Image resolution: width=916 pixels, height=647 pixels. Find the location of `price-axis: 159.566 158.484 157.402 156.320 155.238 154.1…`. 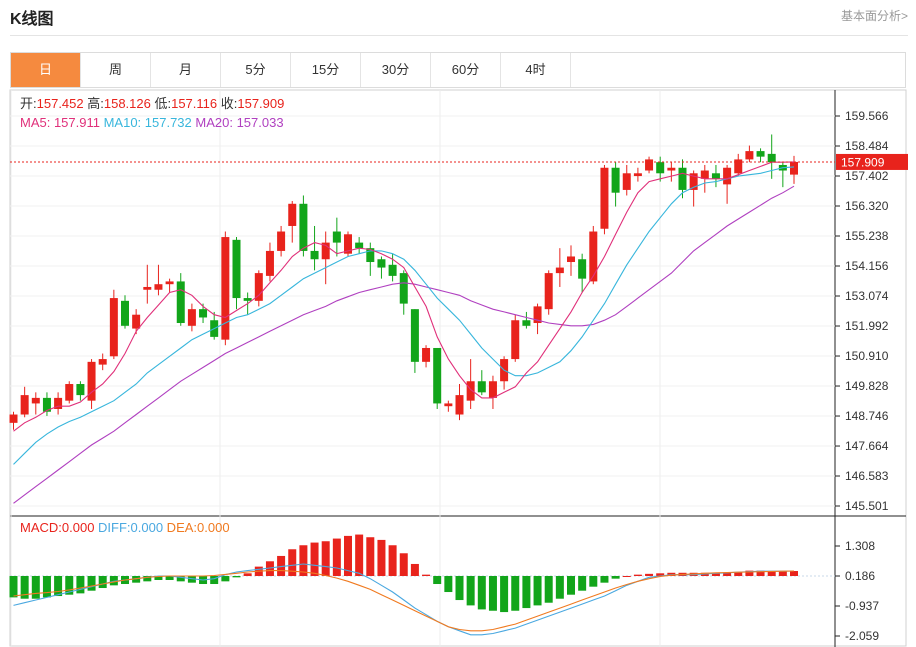

price-axis: 159.566 158.484 157.402 156.320 155.238 154.1… is located at coordinates (862, 311).